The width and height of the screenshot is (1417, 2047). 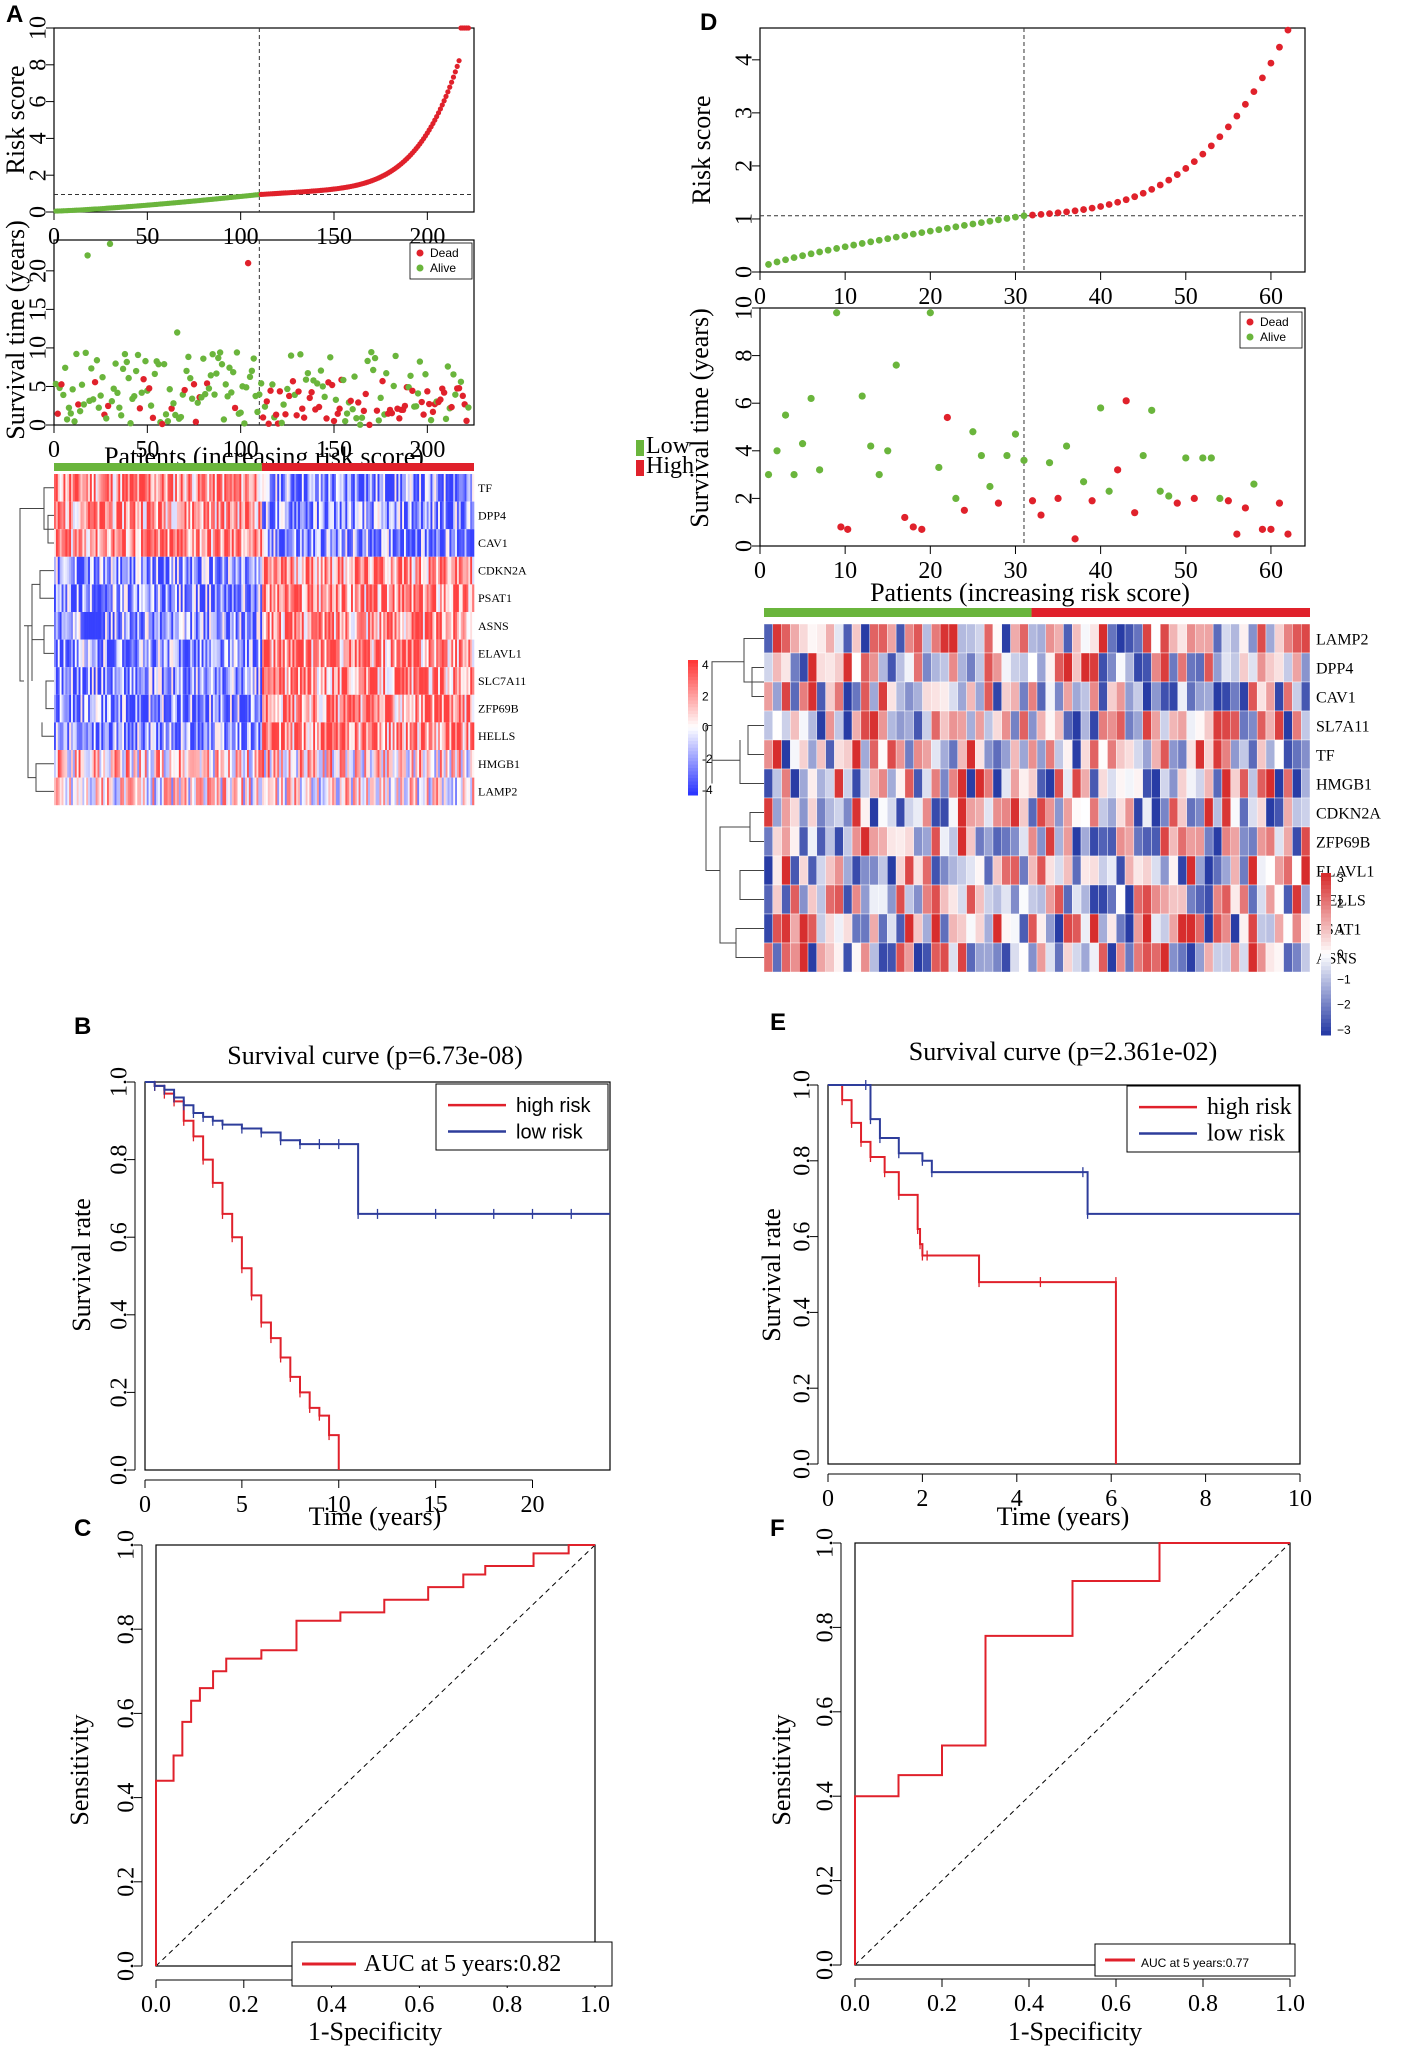 I want to click on y-tick-label: 1.0, so click(x=803, y=1085).